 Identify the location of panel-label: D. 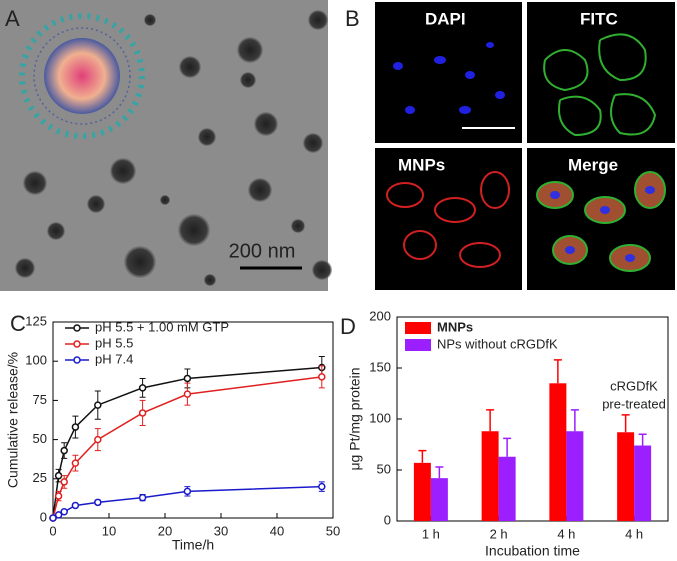
(348, 326).